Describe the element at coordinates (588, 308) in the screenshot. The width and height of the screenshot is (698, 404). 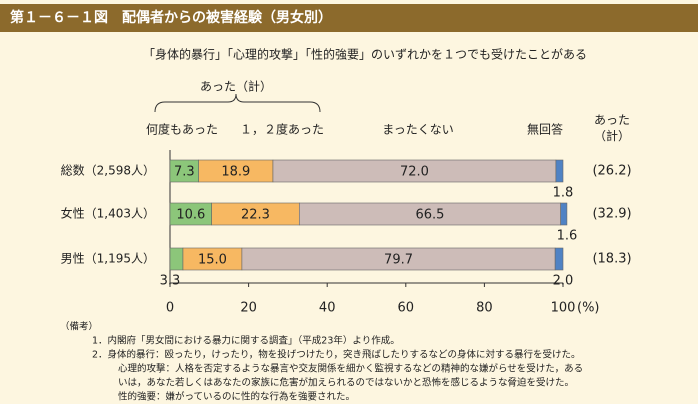
I see `x-unit: (%)` at that location.